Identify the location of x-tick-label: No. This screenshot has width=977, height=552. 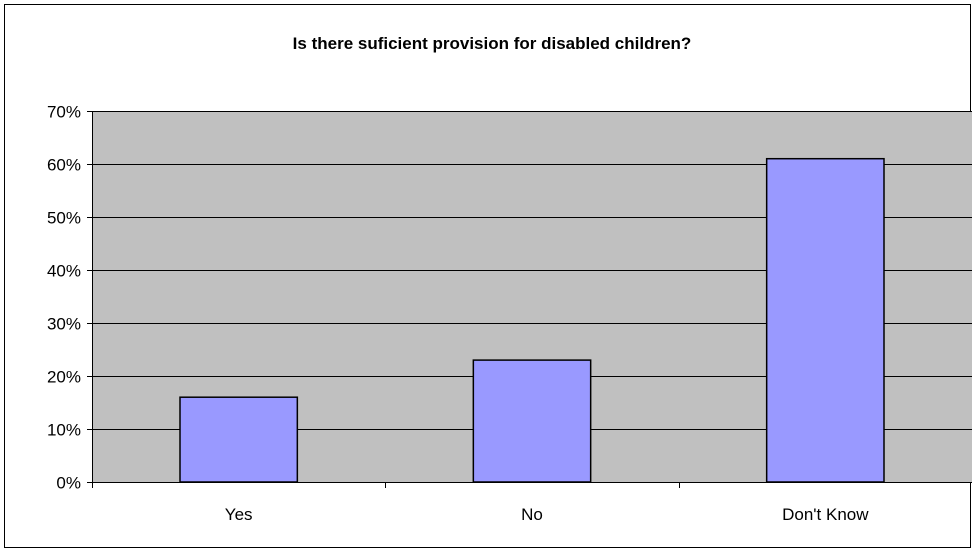
(532, 514).